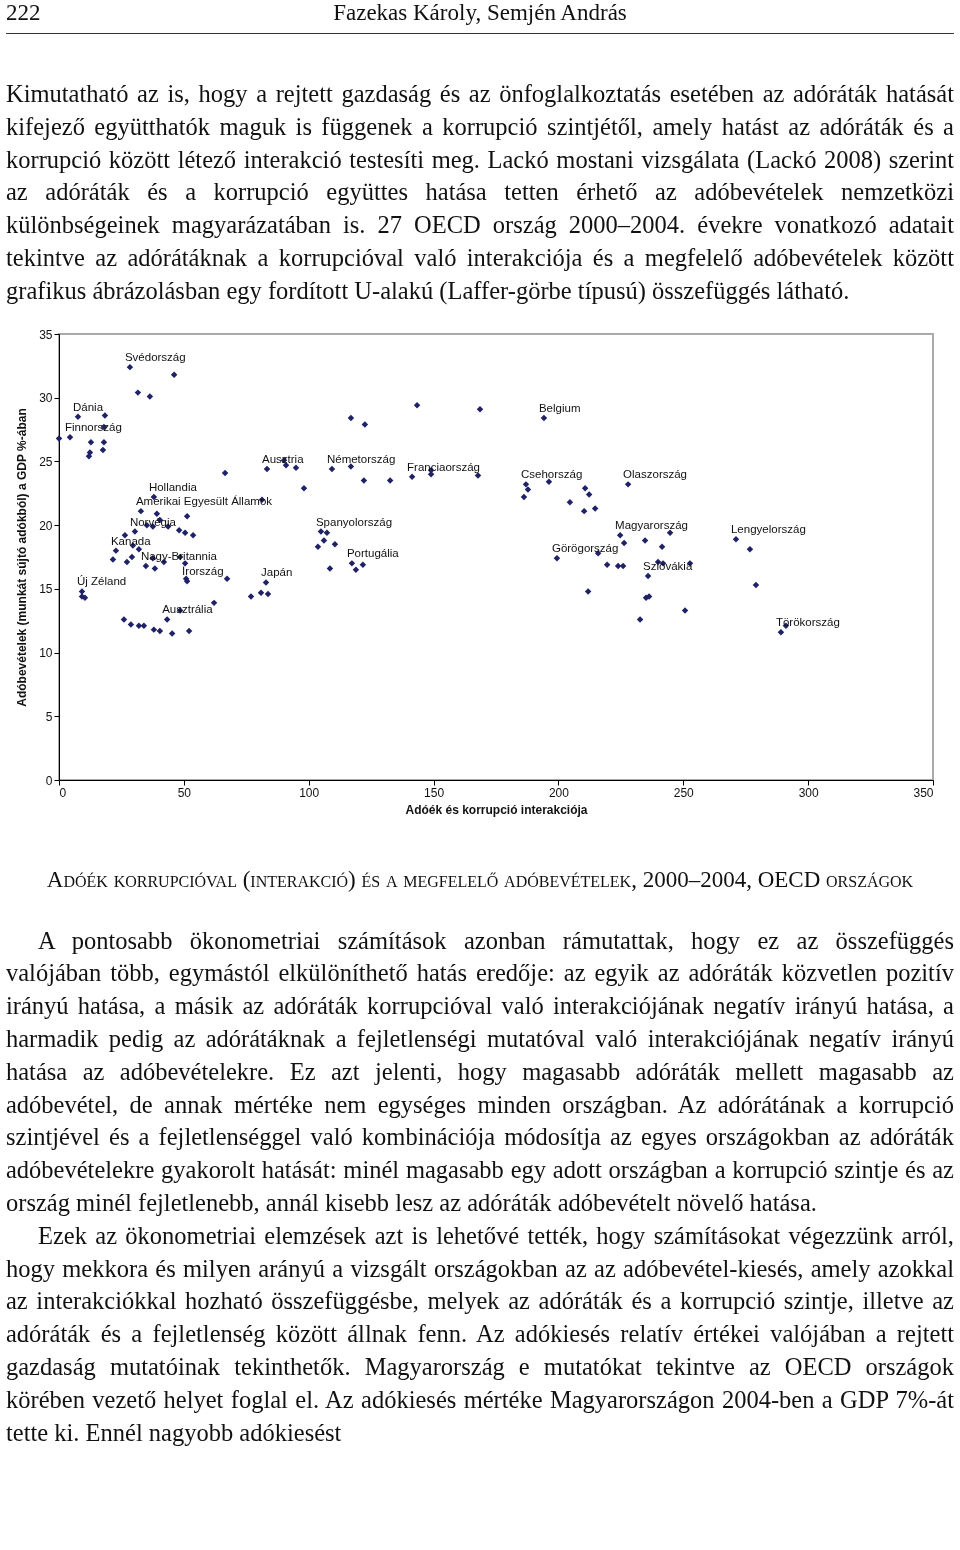 This screenshot has width=960, height=1550. What do you see at coordinates (23, 13) in the screenshot?
I see `text: 222` at bounding box center [23, 13].